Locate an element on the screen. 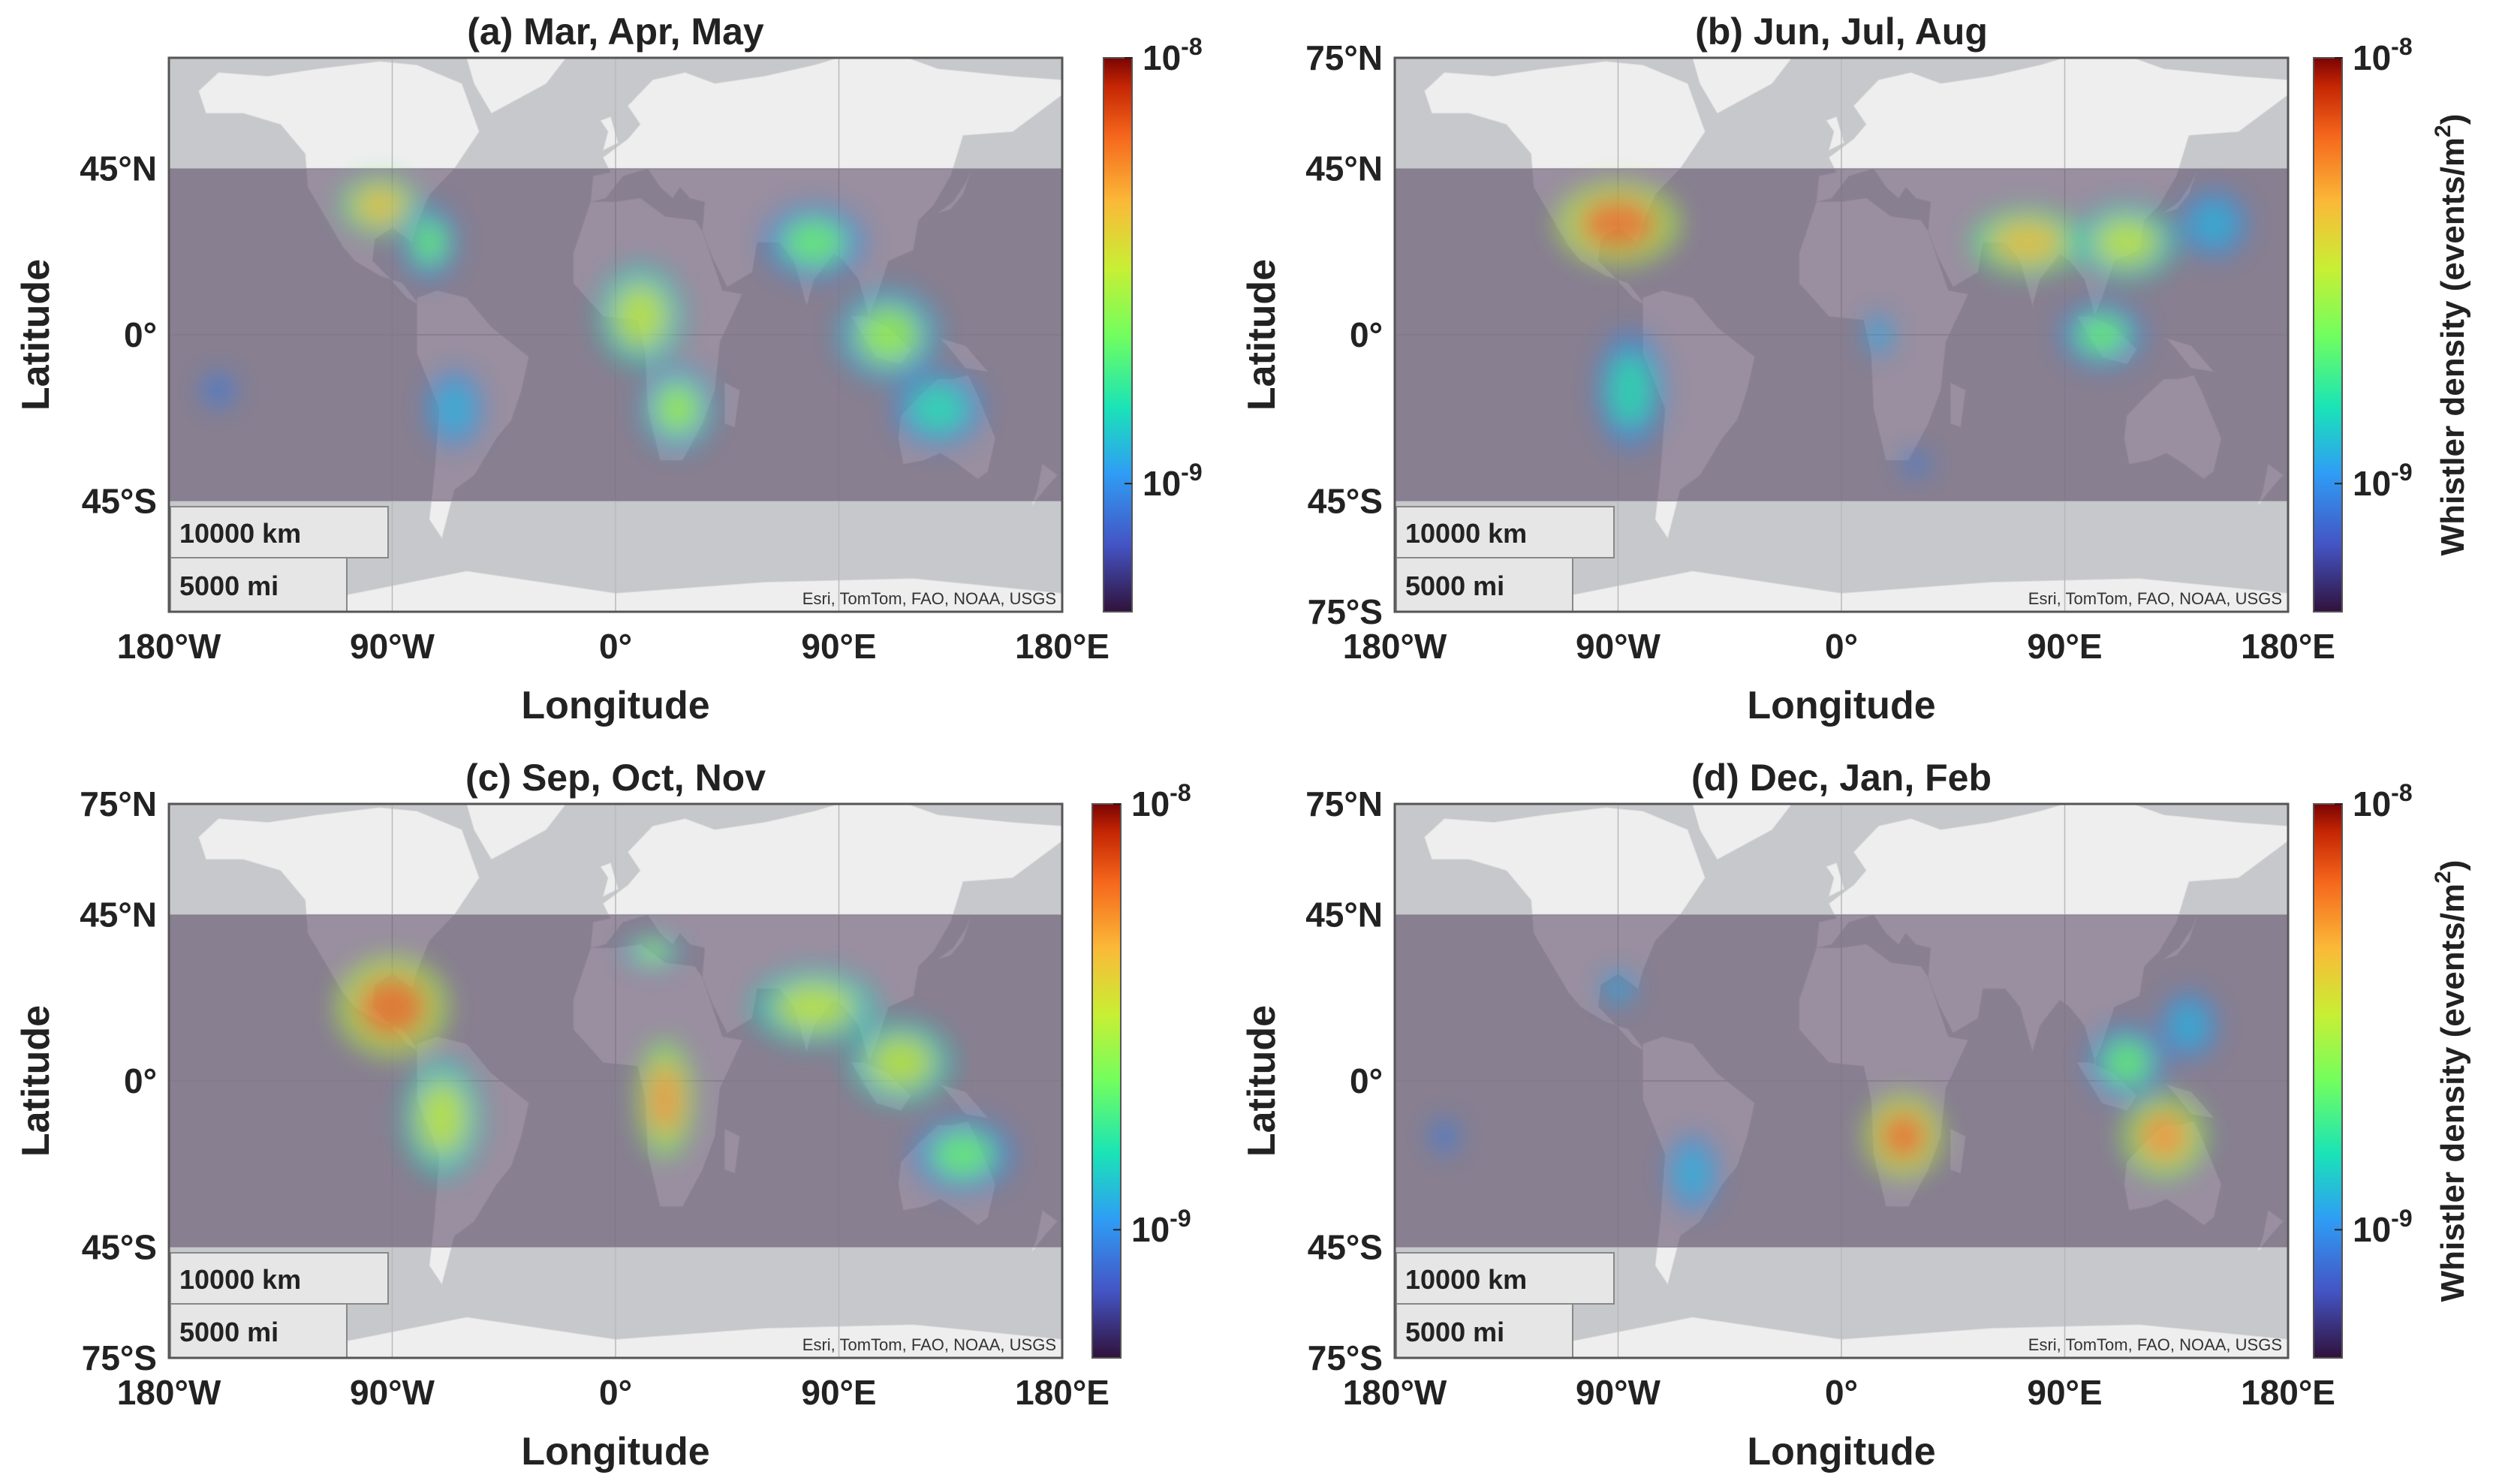 This screenshot has height=1484, width=2493. panel-title: (a) Mar, Apr, May is located at coordinates (615, 32).